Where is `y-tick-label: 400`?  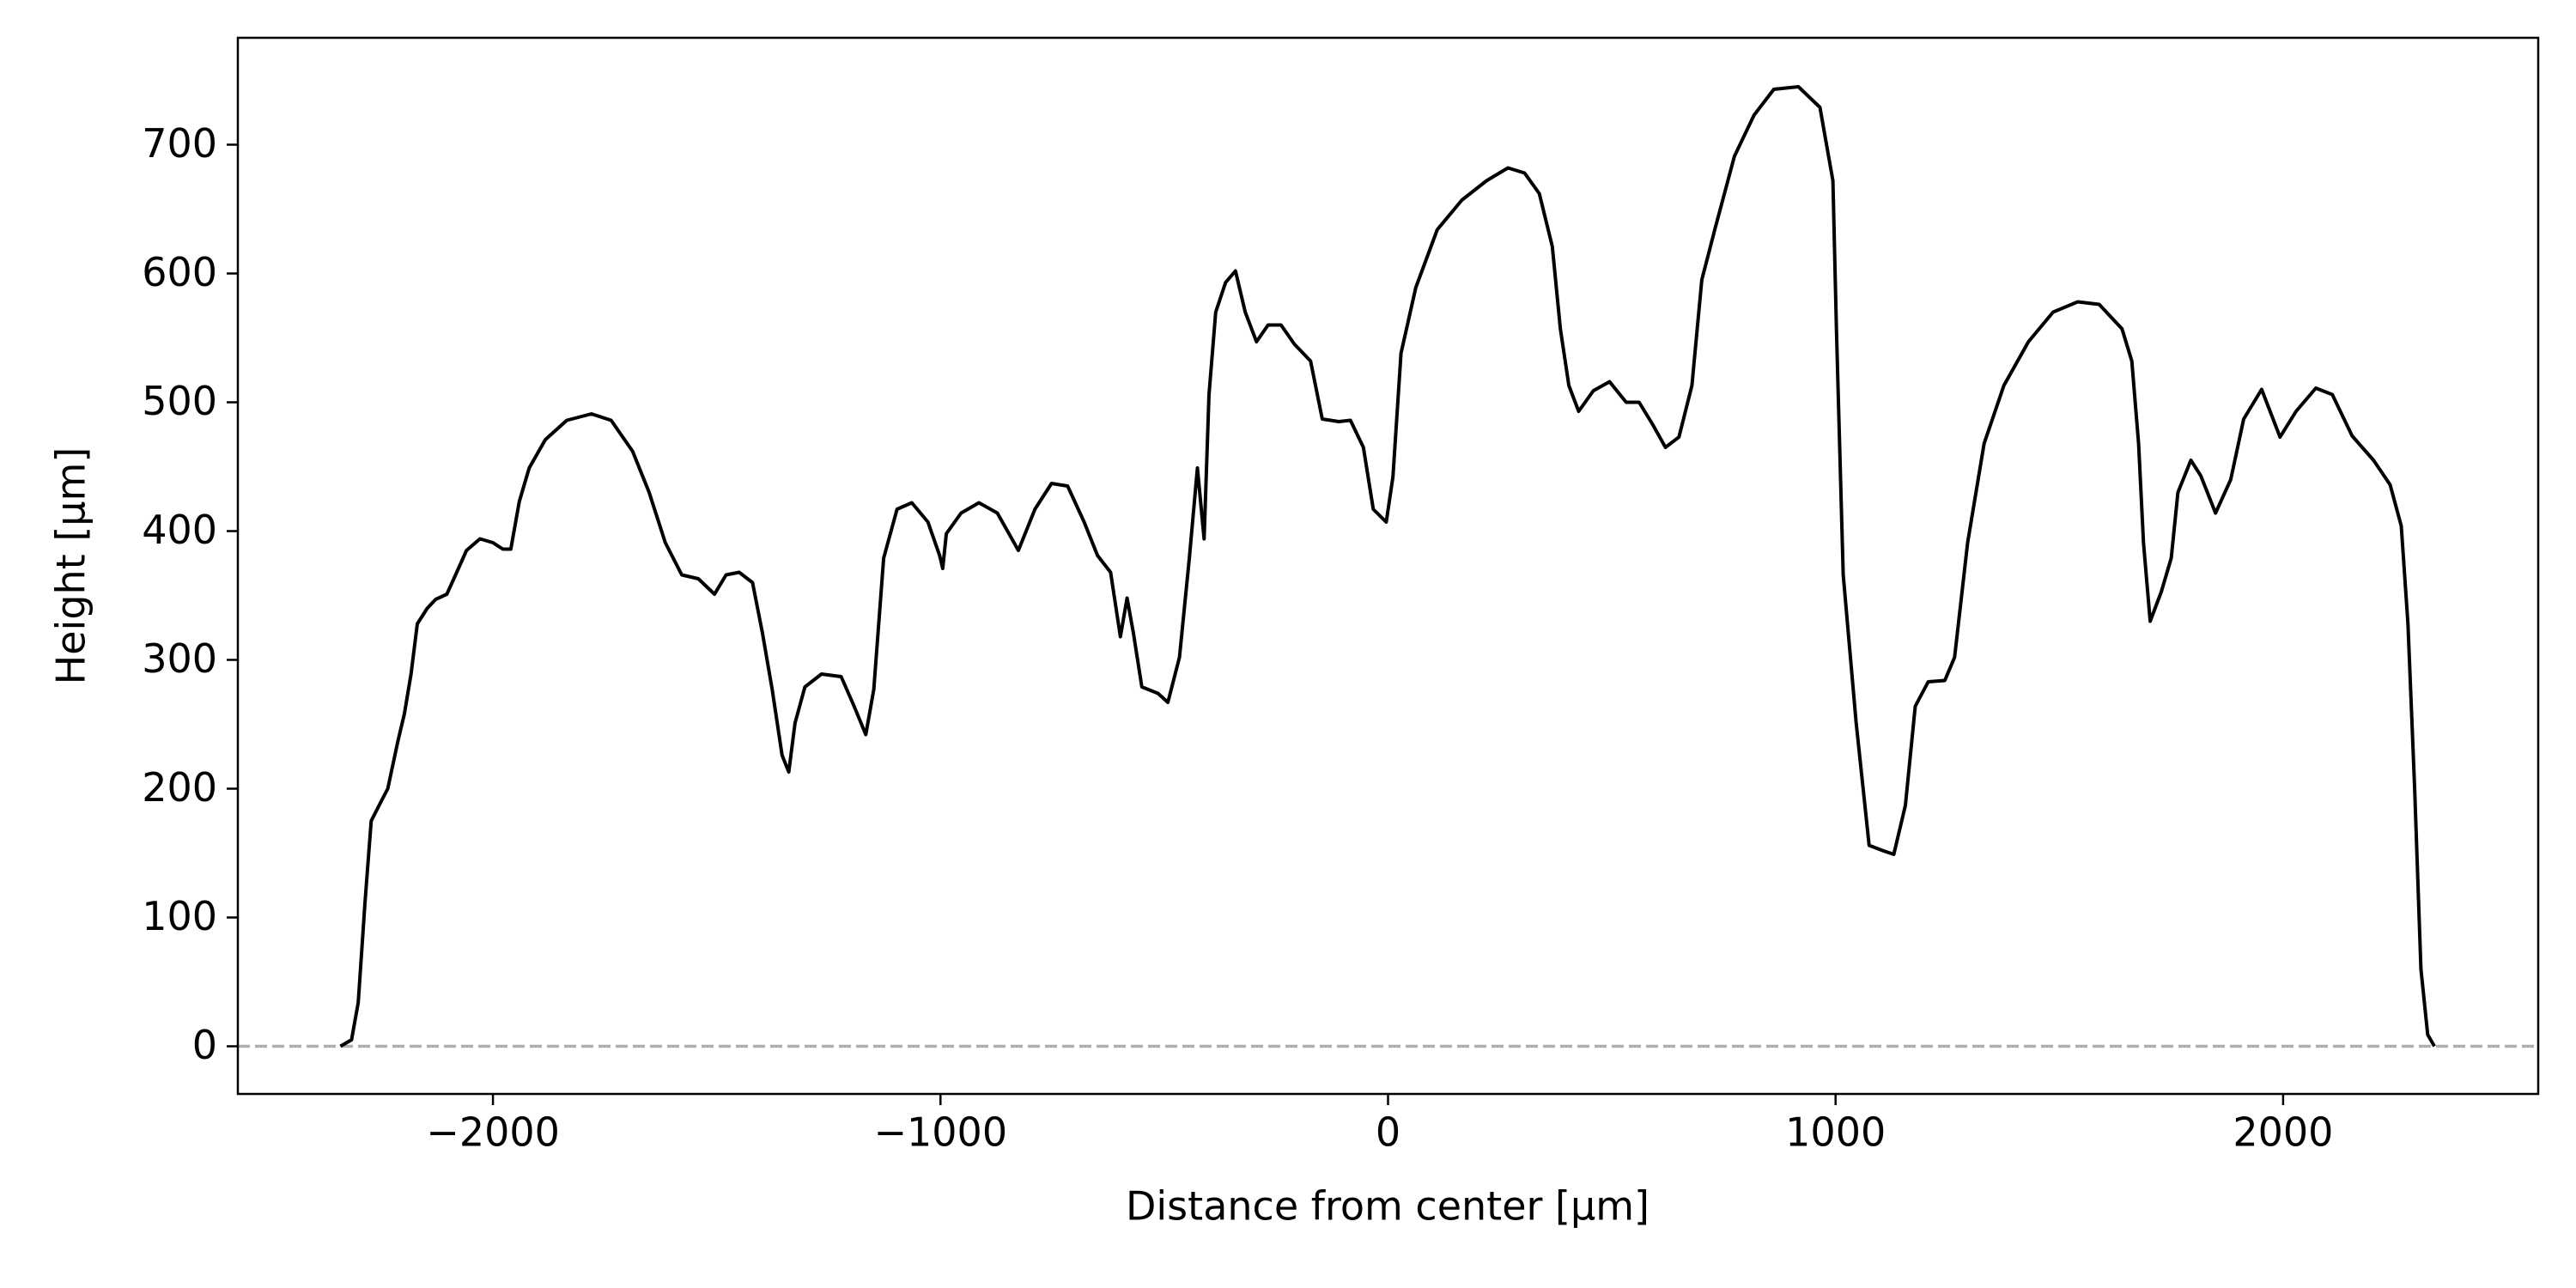 y-tick-label: 400 is located at coordinates (180, 530).